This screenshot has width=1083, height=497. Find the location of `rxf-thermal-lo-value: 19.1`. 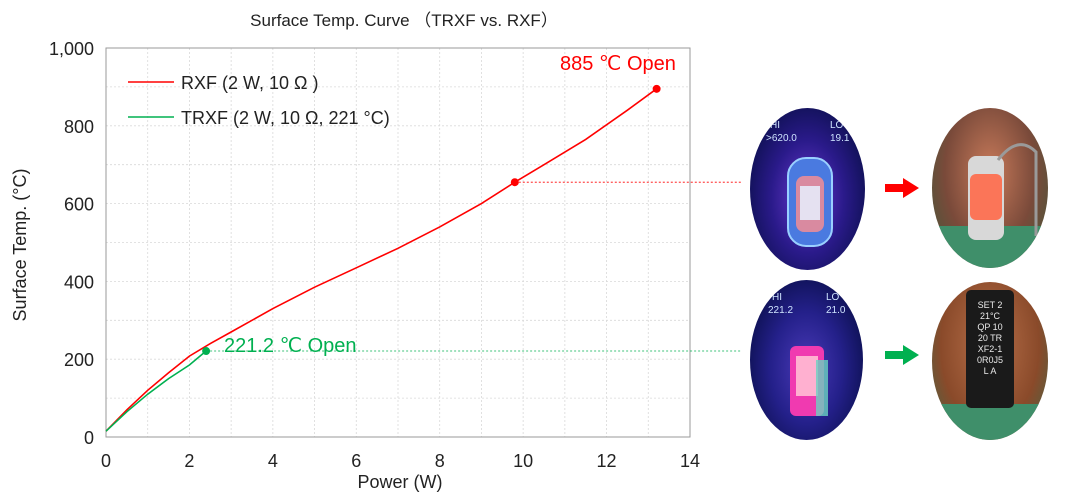

rxf-thermal-lo-value: 19.1 is located at coordinates (840, 138).